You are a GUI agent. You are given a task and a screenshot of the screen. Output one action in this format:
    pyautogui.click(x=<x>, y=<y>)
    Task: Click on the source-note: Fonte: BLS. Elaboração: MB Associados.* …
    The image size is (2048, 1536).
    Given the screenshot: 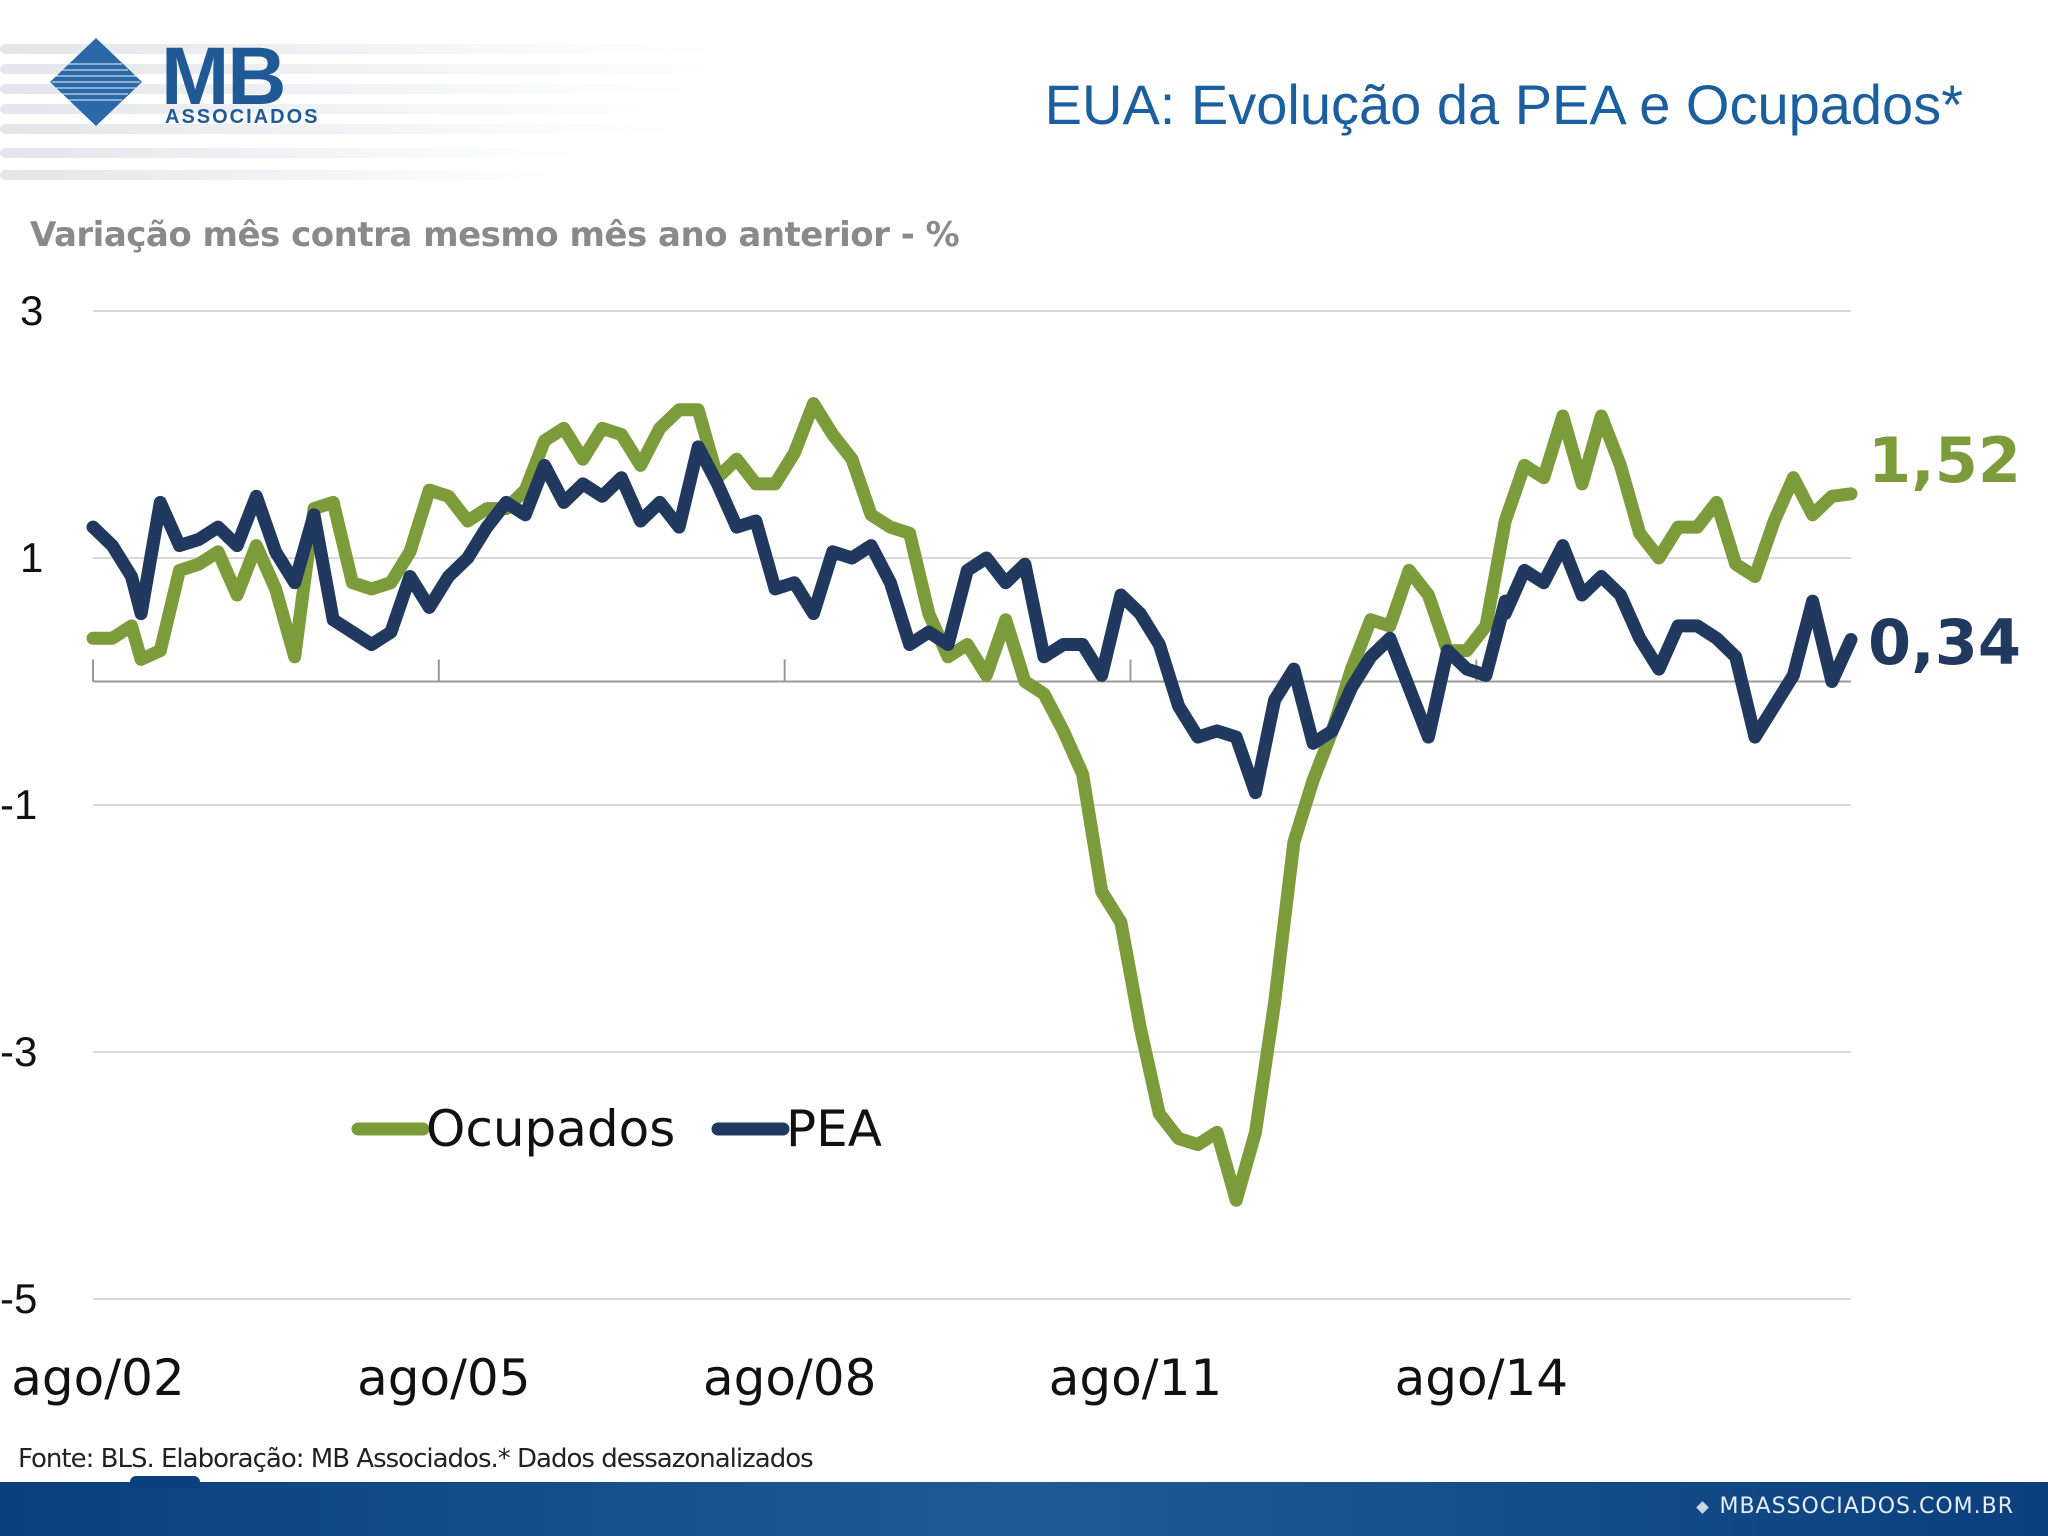 What is the action you would take?
    pyautogui.click(x=416, y=1459)
    